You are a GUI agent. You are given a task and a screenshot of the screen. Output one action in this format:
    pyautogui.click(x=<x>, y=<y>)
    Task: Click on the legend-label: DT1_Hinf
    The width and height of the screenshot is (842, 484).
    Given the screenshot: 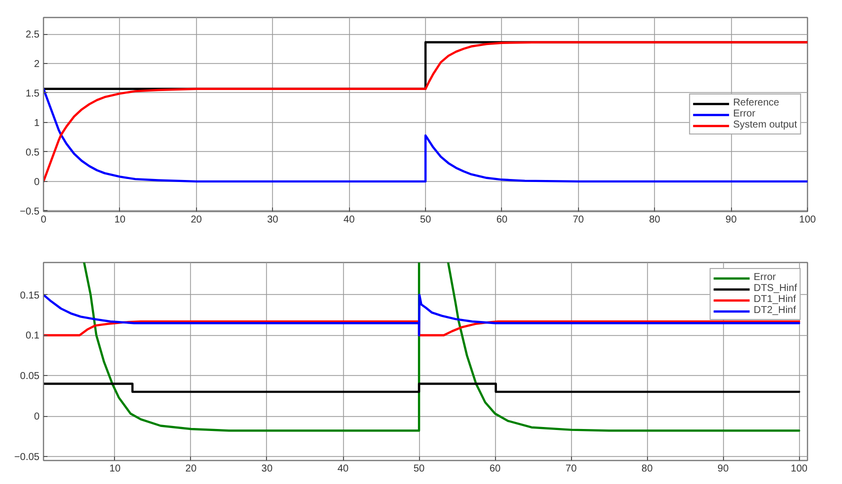 What is the action you would take?
    pyautogui.click(x=775, y=299)
    